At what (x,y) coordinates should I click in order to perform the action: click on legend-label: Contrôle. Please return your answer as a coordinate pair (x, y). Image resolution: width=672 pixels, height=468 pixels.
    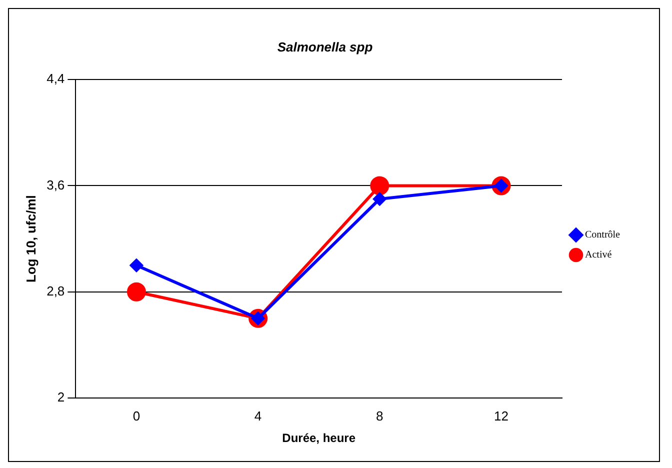
    Looking at the image, I should click on (603, 235).